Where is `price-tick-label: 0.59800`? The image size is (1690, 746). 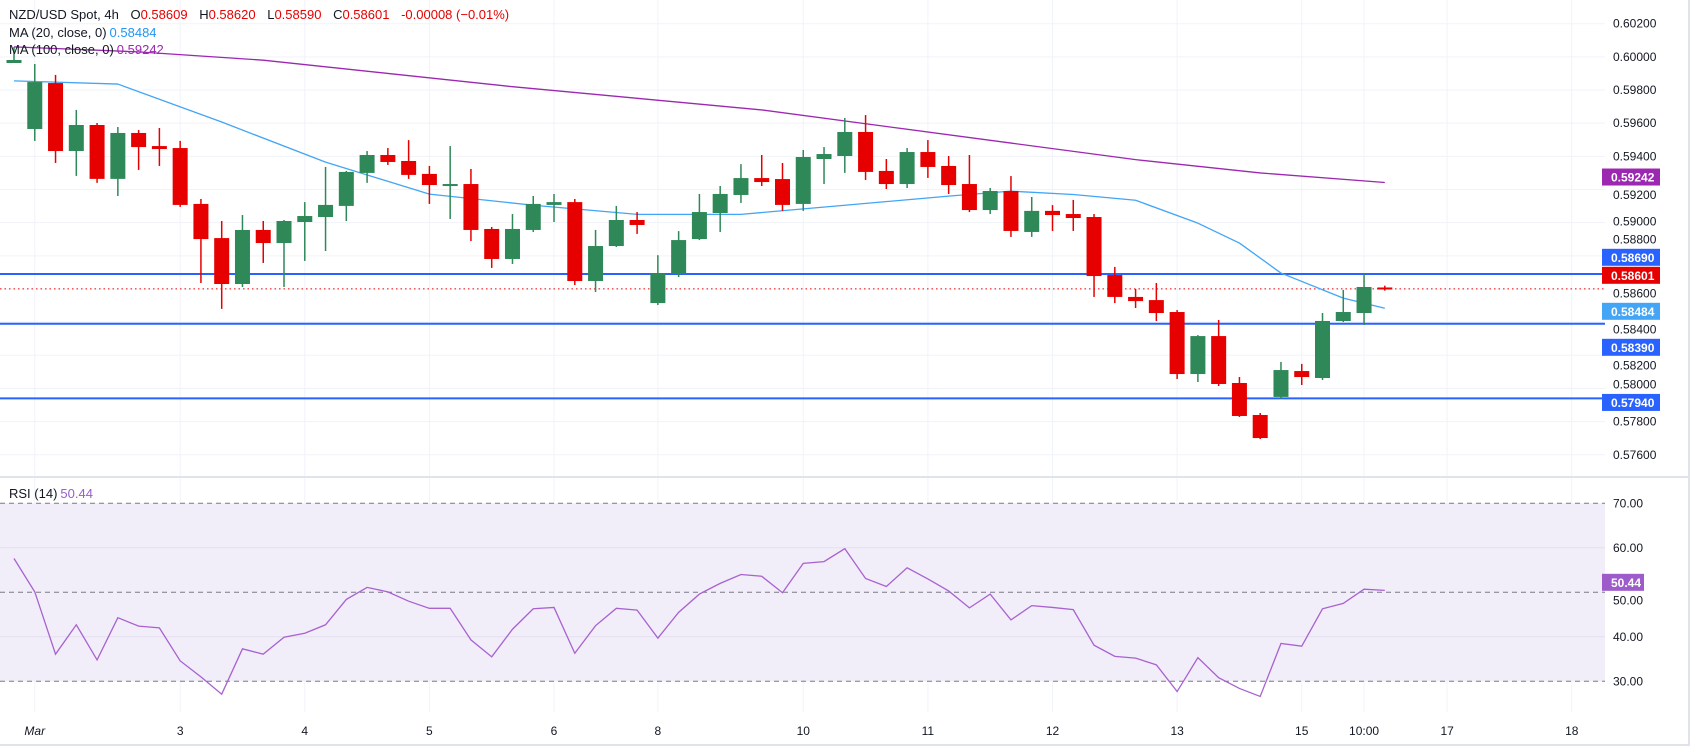 price-tick-label: 0.59800 is located at coordinates (1635, 90).